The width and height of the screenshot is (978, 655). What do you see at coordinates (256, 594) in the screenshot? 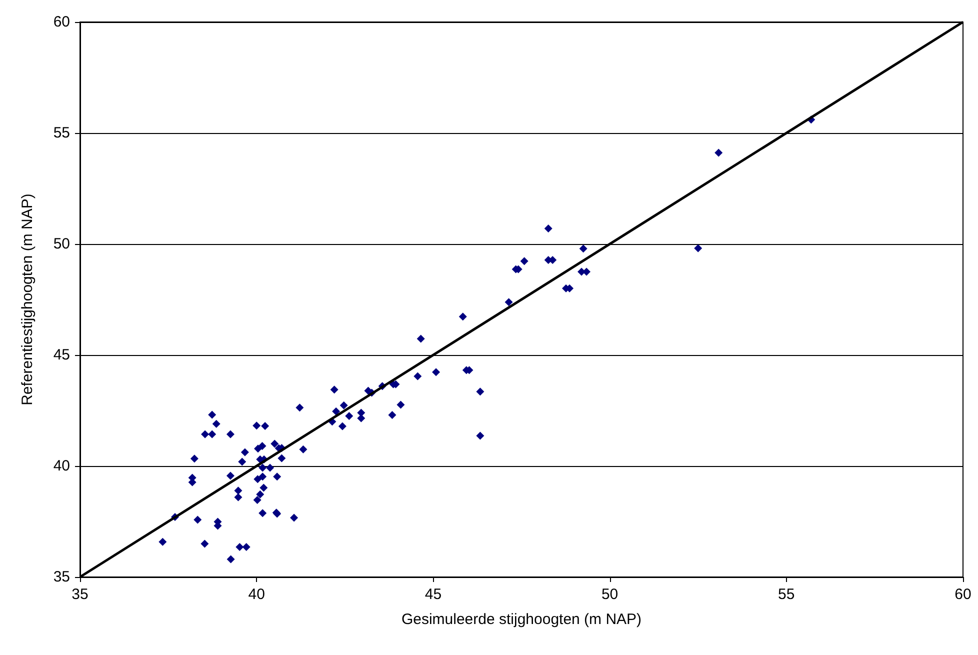
I see `x-tick-label: 40` at bounding box center [256, 594].